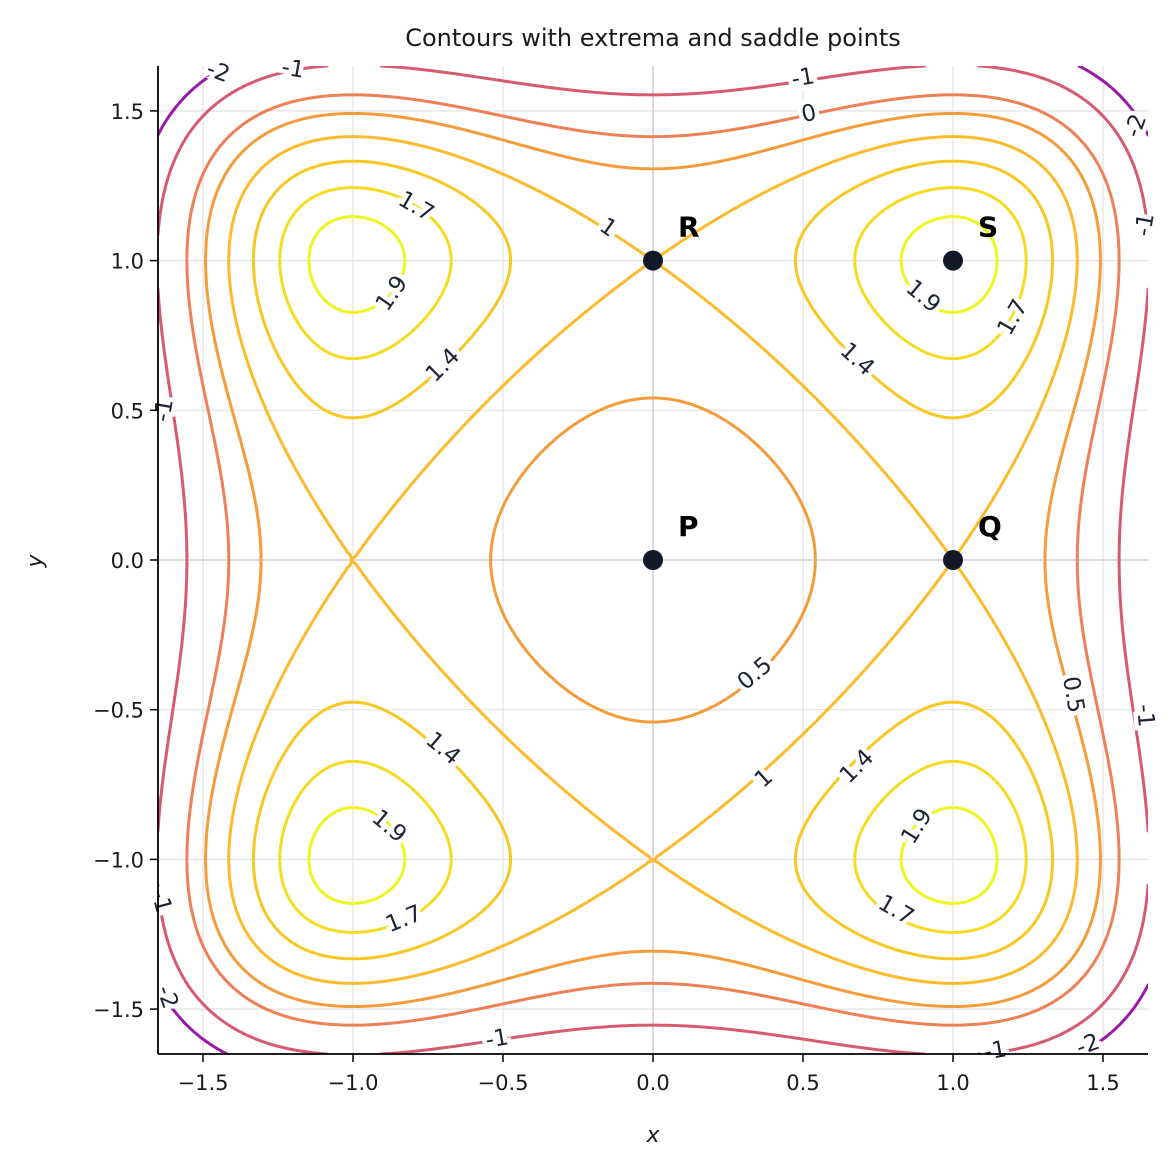 The height and width of the screenshot is (1169, 1170). I want to click on x-tick-label-2: −0.5, so click(503, 1083).